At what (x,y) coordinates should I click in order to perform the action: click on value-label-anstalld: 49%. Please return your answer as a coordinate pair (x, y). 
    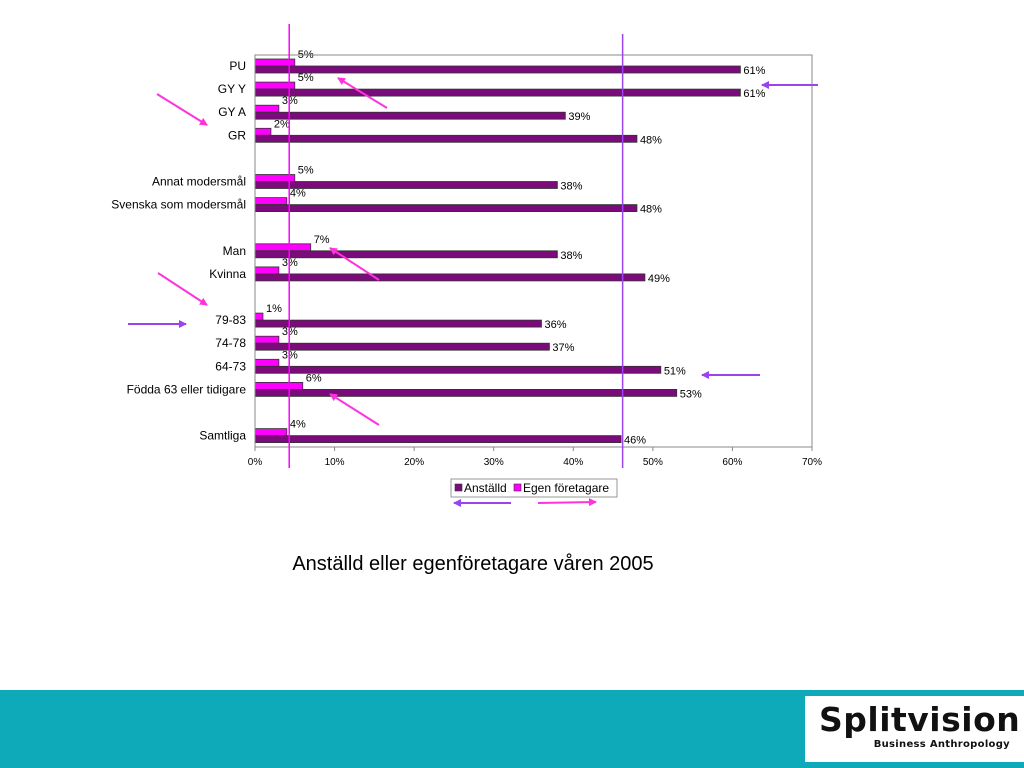
    Looking at the image, I should click on (659, 279).